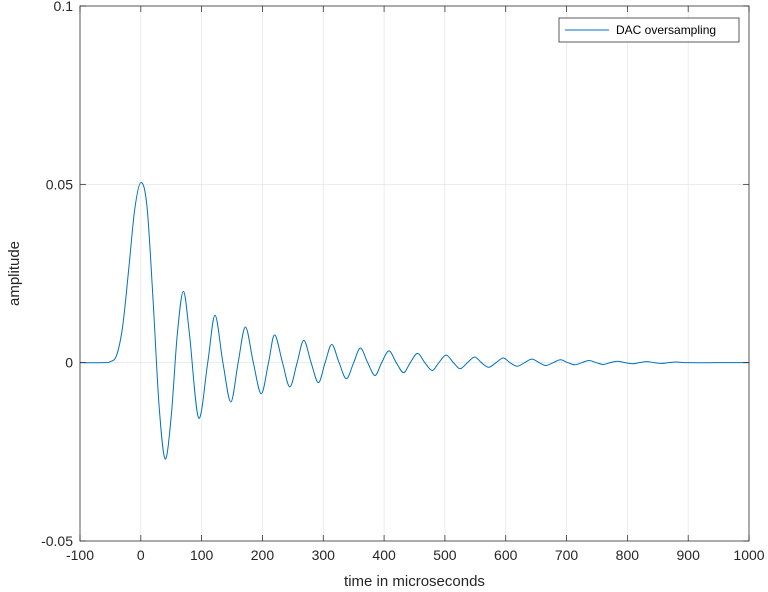 Image resolution: width=768 pixels, height=592 pixels. What do you see at coordinates (414, 581) in the screenshot?
I see `x-axis-label: time in microseconds` at bounding box center [414, 581].